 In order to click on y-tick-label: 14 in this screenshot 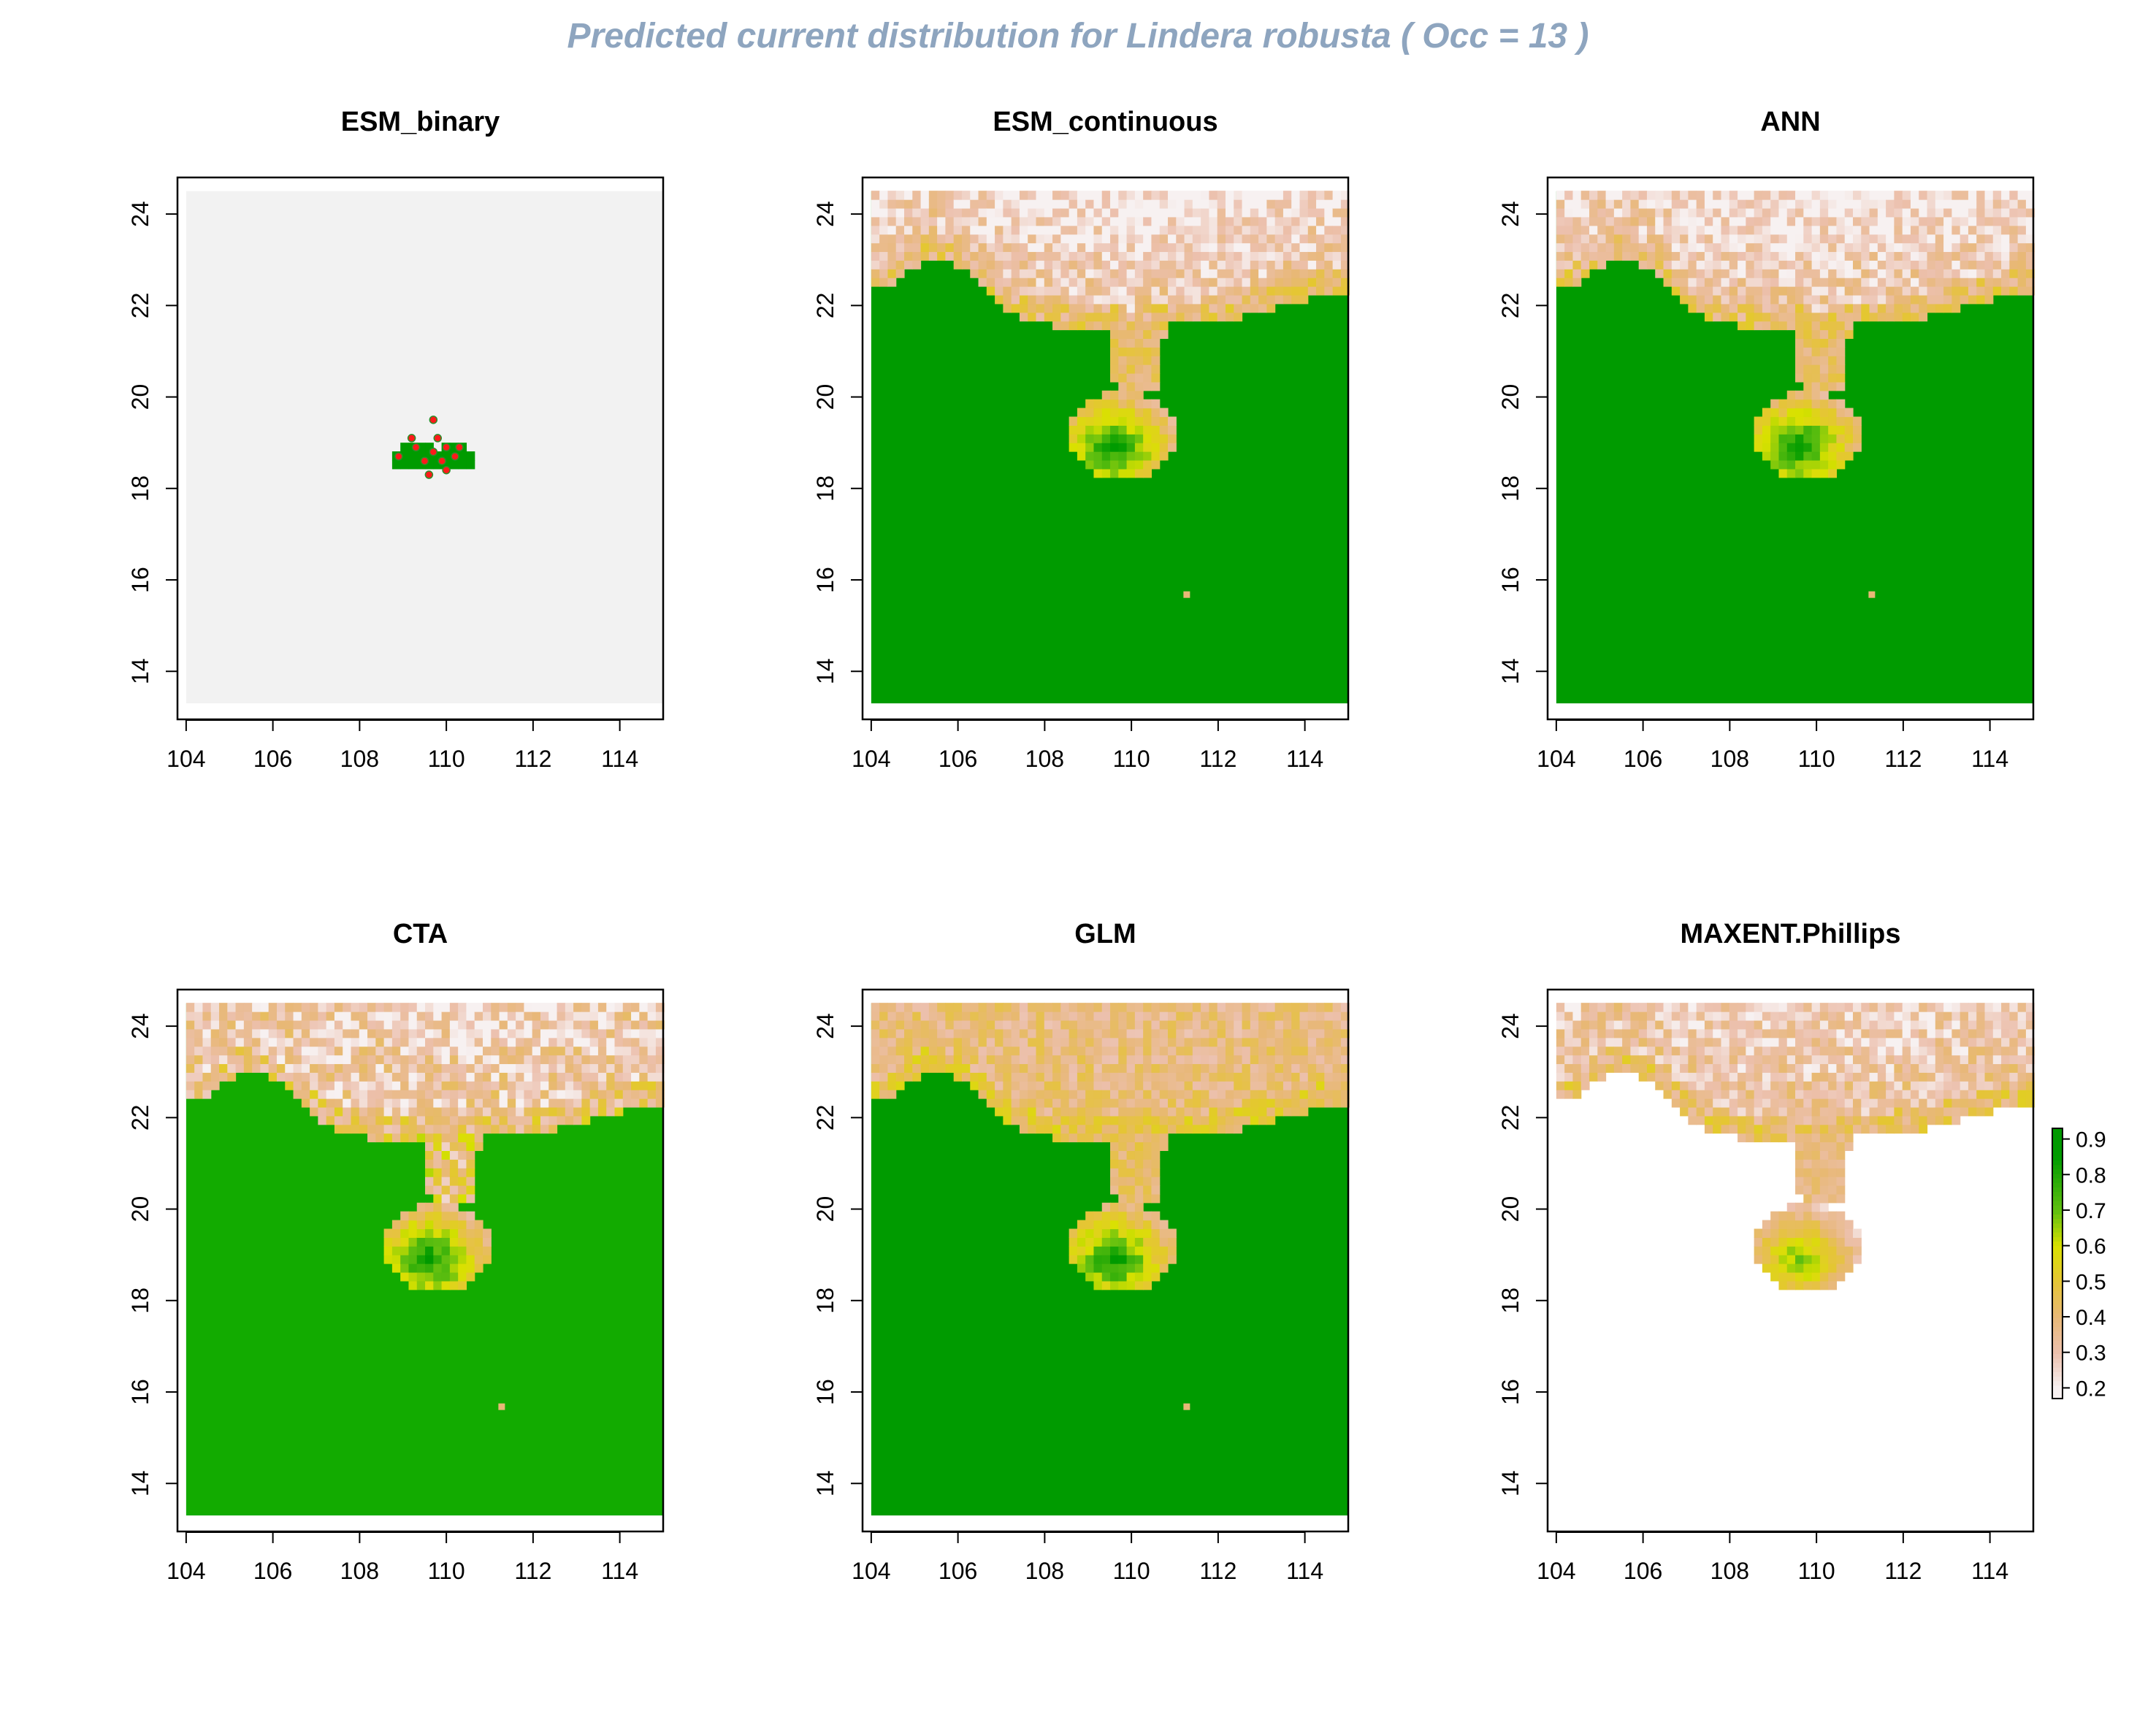, I will do `click(1510, 671)`.